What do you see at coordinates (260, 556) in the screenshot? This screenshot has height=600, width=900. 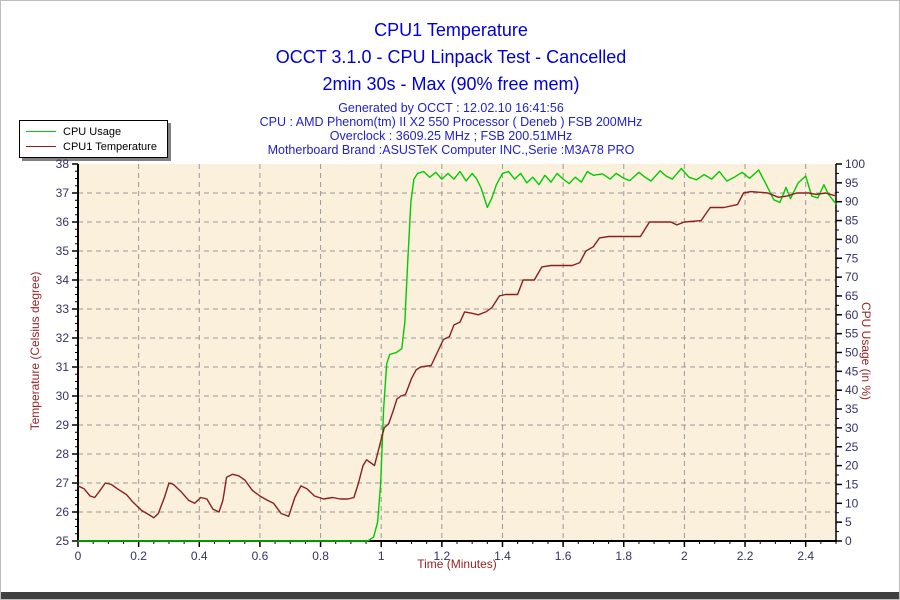 I see `x-tick-label: 0.6` at bounding box center [260, 556].